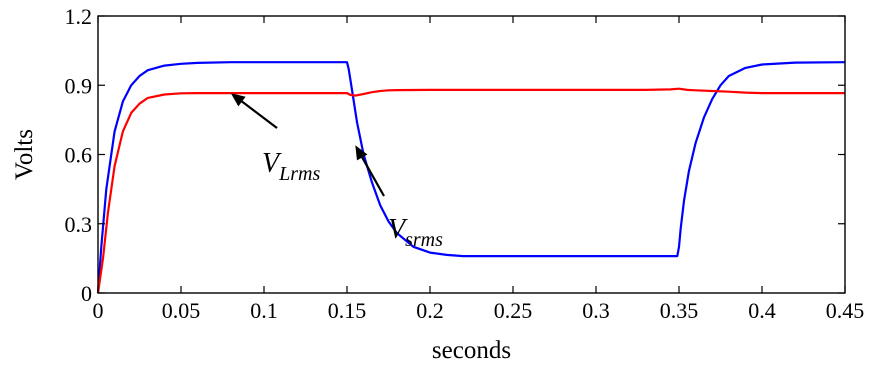 The width and height of the screenshot is (876, 370). I want to click on annotation-subscript: Lrms, so click(299, 174).